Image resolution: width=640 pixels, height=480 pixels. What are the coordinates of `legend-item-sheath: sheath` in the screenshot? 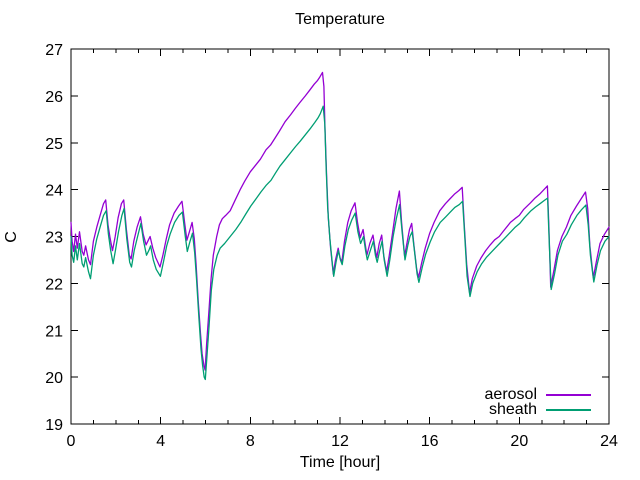 It's located at (538, 409).